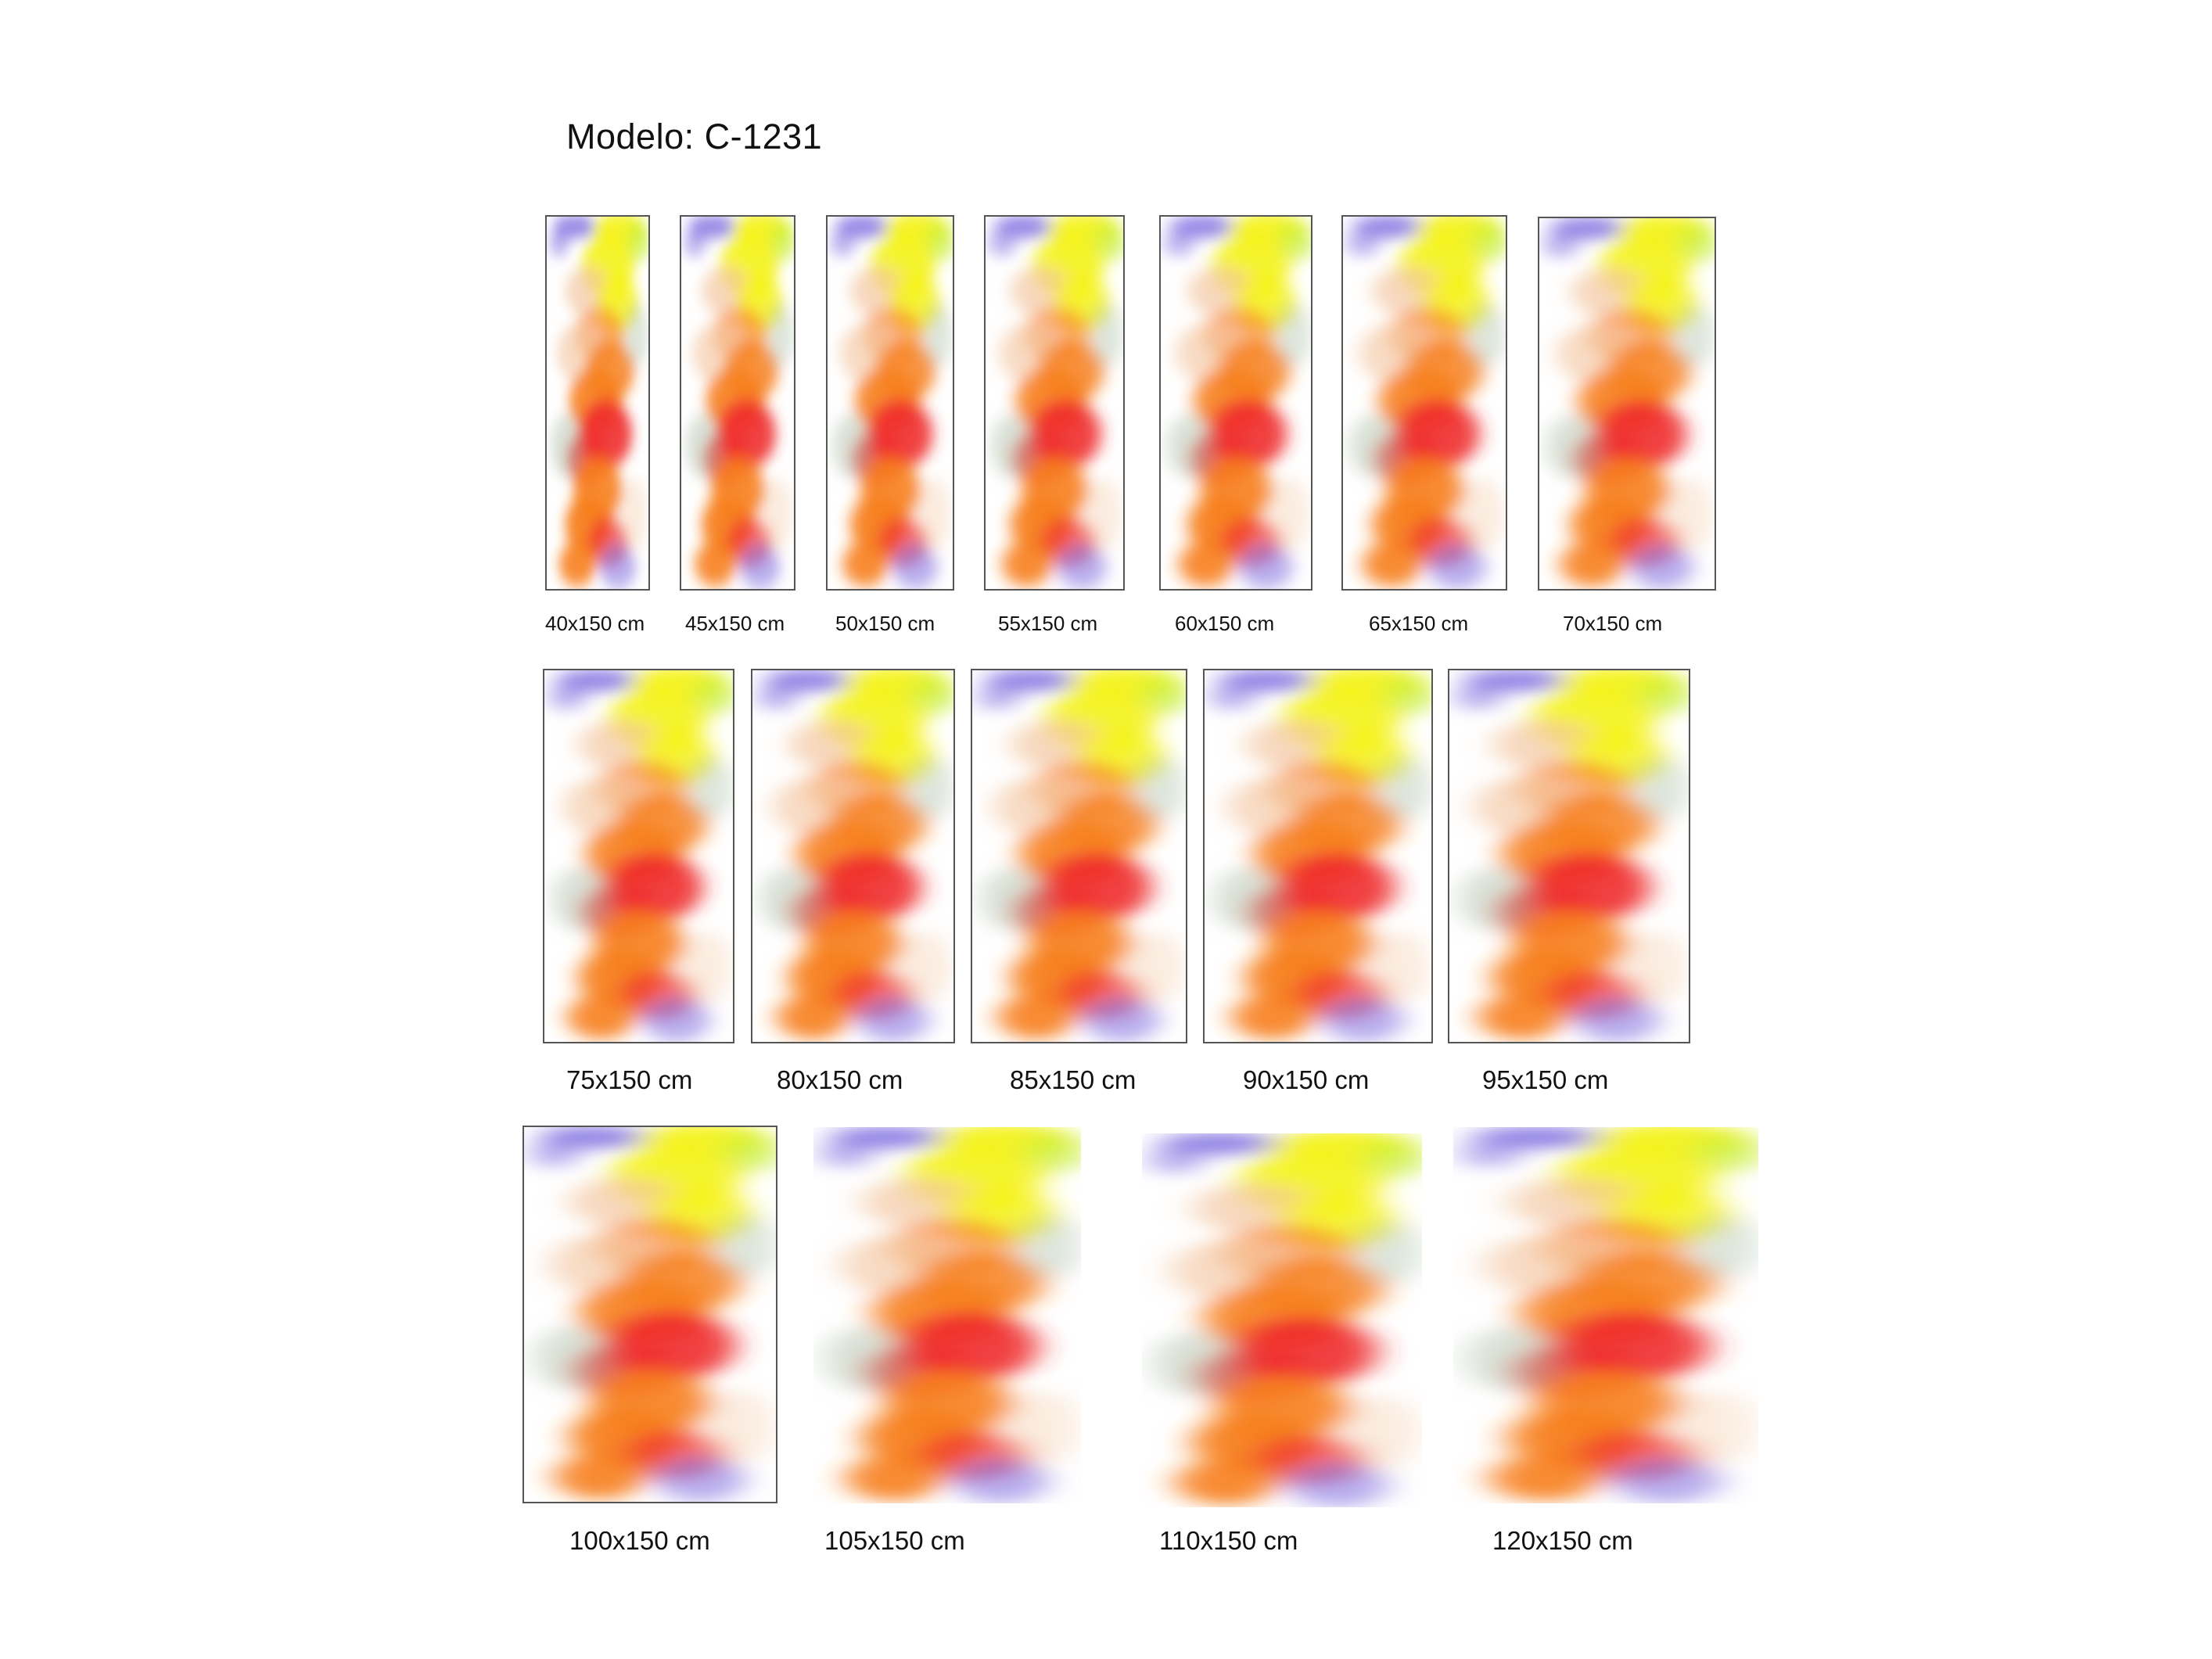 This screenshot has width=2212, height=1659. What do you see at coordinates (840, 1079) in the screenshot?
I see `panel-size-label: 80x150 cm` at bounding box center [840, 1079].